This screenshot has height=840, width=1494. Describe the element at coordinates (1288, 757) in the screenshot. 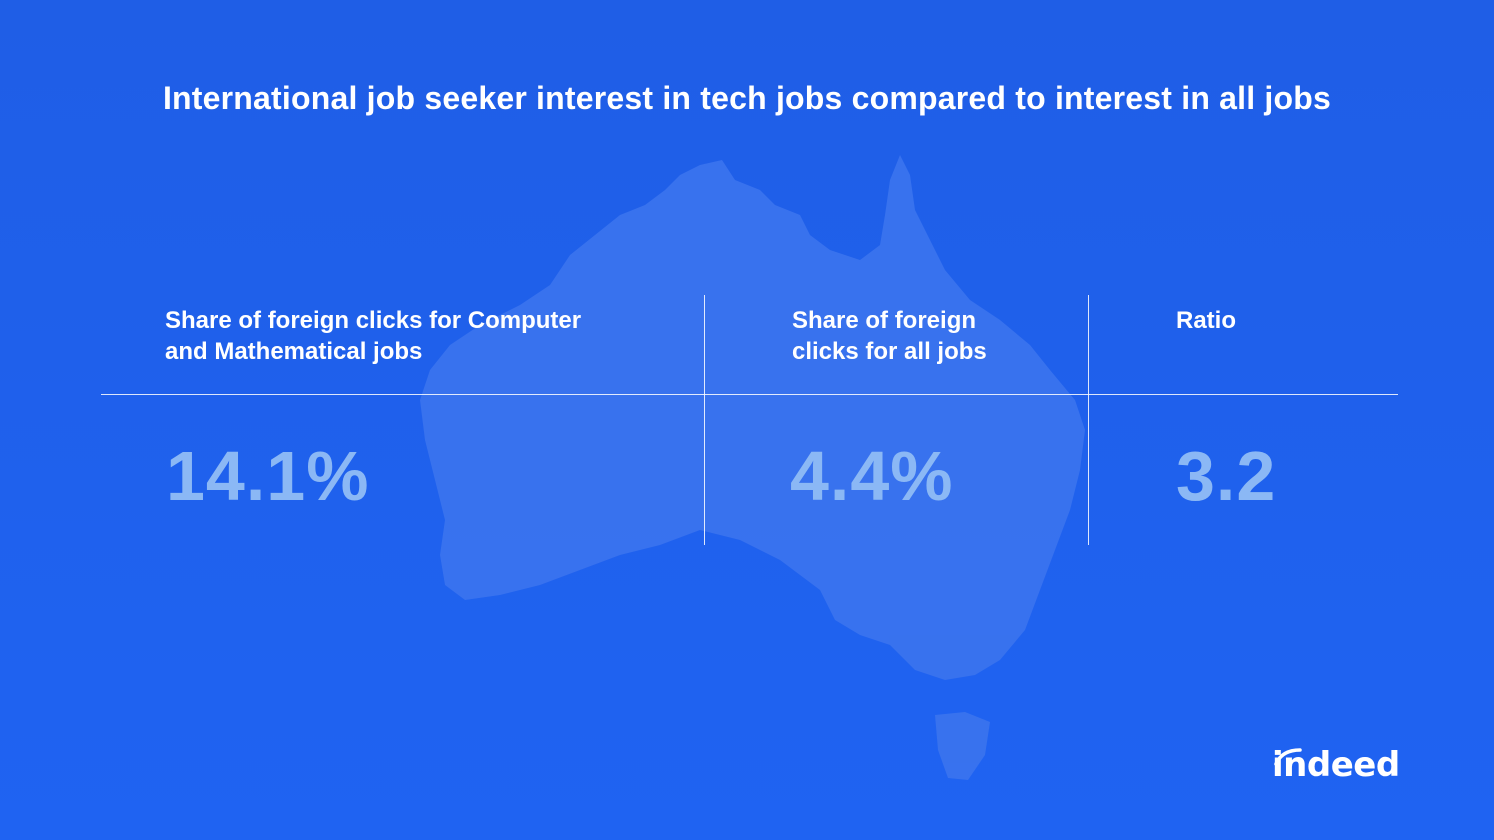

I see `indeed-logo-arc-icon` at that location.